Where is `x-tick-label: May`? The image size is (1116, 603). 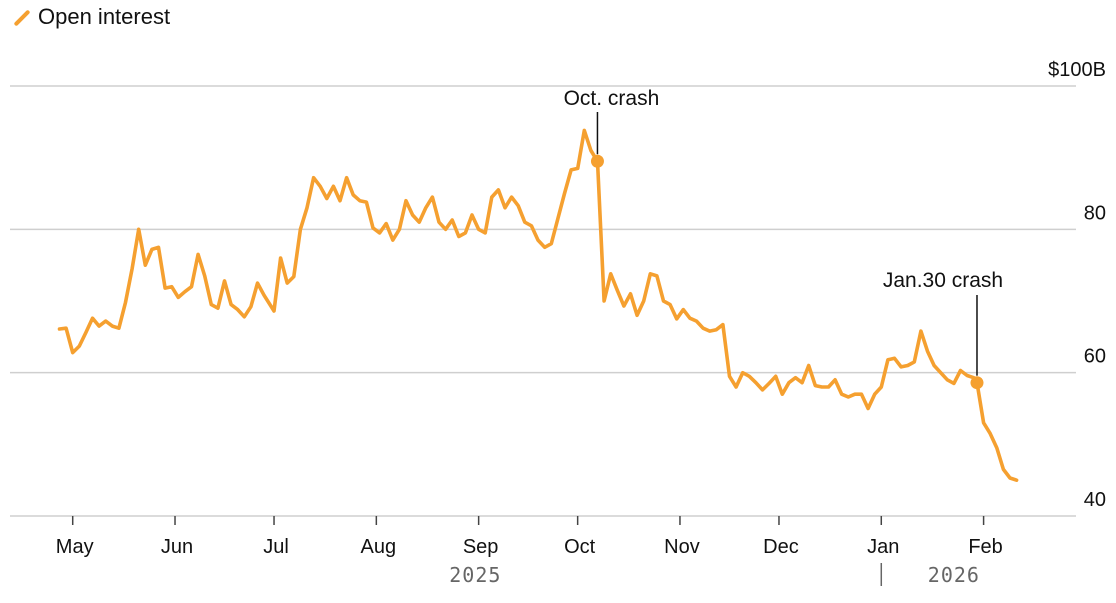 x-tick-label: May is located at coordinates (75, 547).